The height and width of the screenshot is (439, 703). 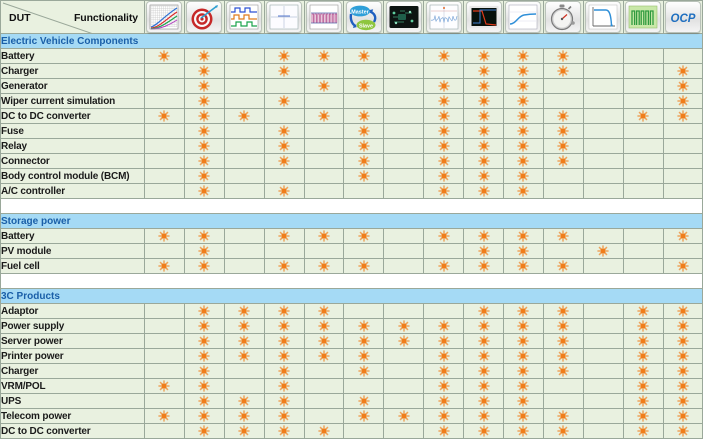 What do you see at coordinates (244, 17) in the screenshot?
I see `digital-waveform-icon` at bounding box center [244, 17].